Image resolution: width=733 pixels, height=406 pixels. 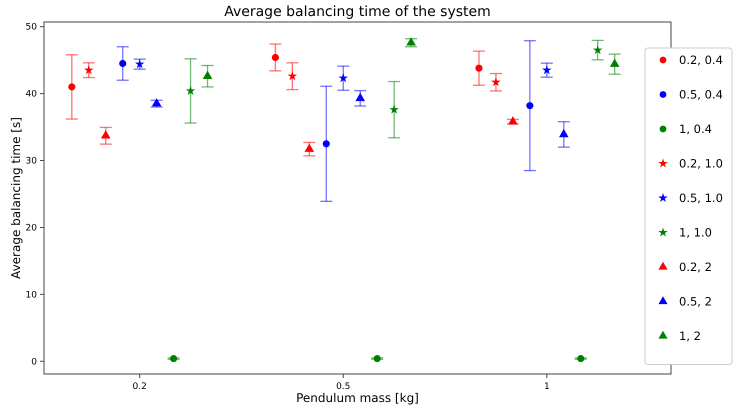 What do you see at coordinates (32, 161) in the screenshot?
I see `y-tick-label: 30` at bounding box center [32, 161].